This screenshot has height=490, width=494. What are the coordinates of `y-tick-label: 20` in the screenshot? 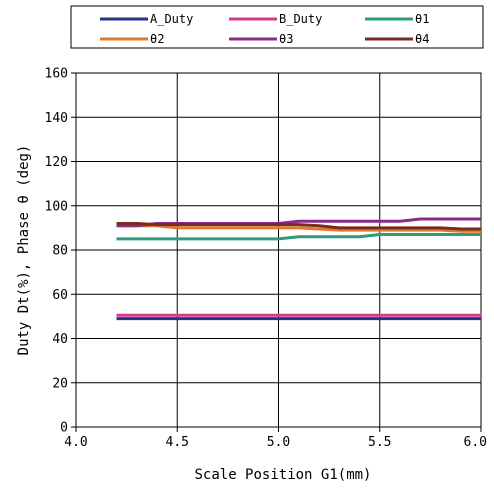 It's located at (60, 383).